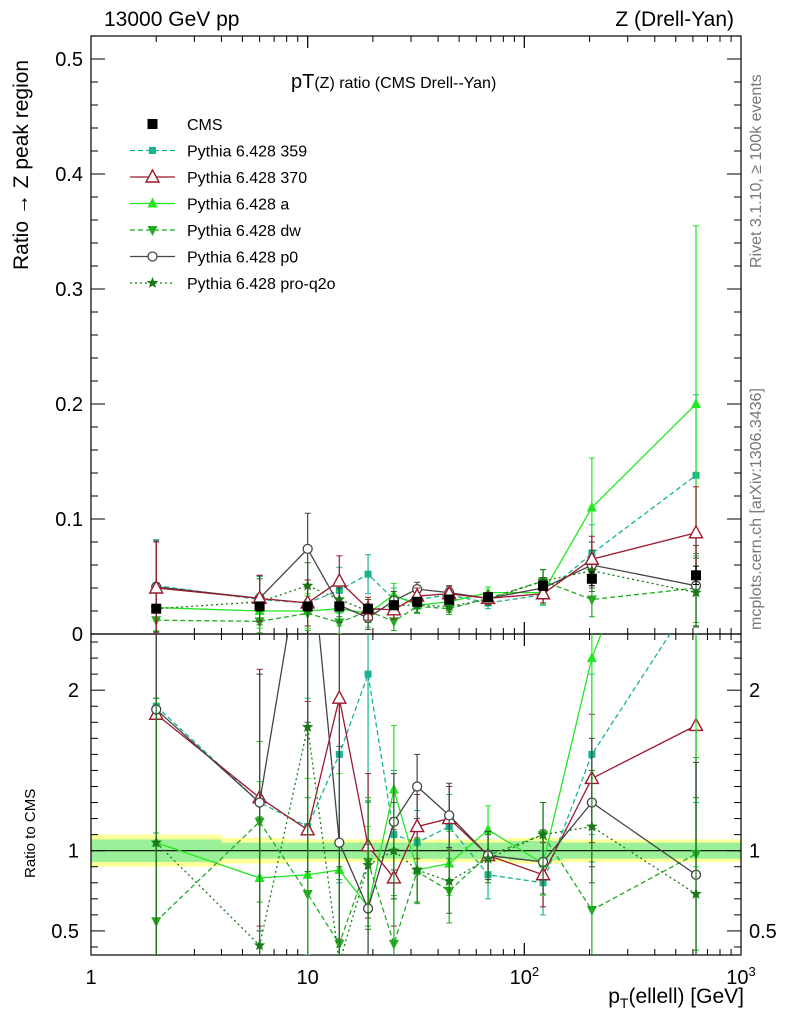 The width and height of the screenshot is (786, 1024). Describe the element at coordinates (69, 60) in the screenshot. I see `y-tick-label: 0.5` at that location.